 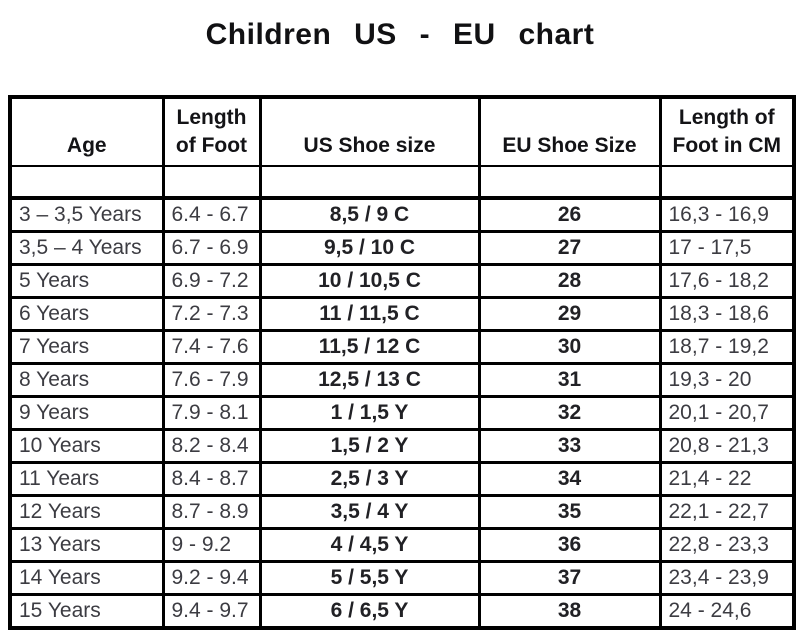 I want to click on cell-us-shoe-size: 5 / 5,5 Y, so click(x=369, y=578).